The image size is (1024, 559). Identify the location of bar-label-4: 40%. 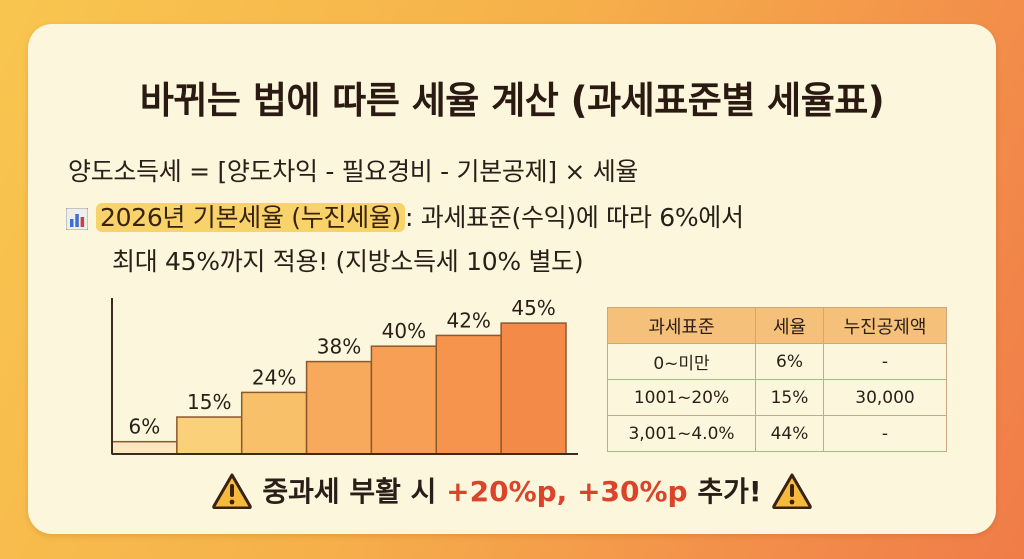
(404, 331).